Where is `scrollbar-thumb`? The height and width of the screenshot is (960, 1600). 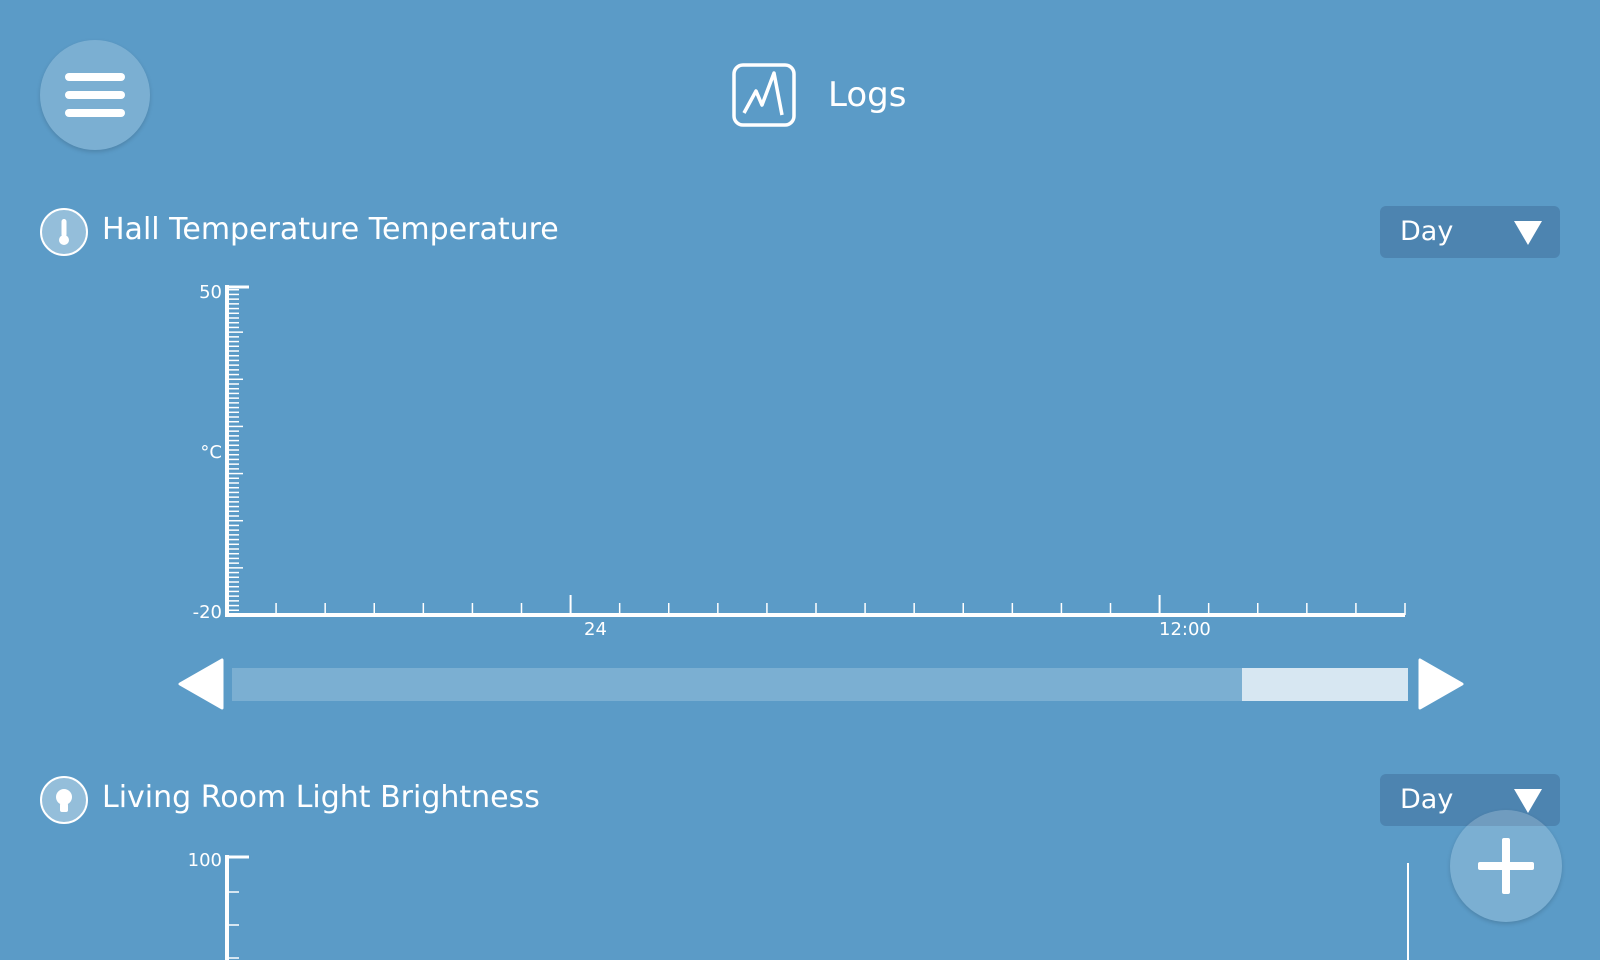
scrollbar-thumb is located at coordinates (1325, 684).